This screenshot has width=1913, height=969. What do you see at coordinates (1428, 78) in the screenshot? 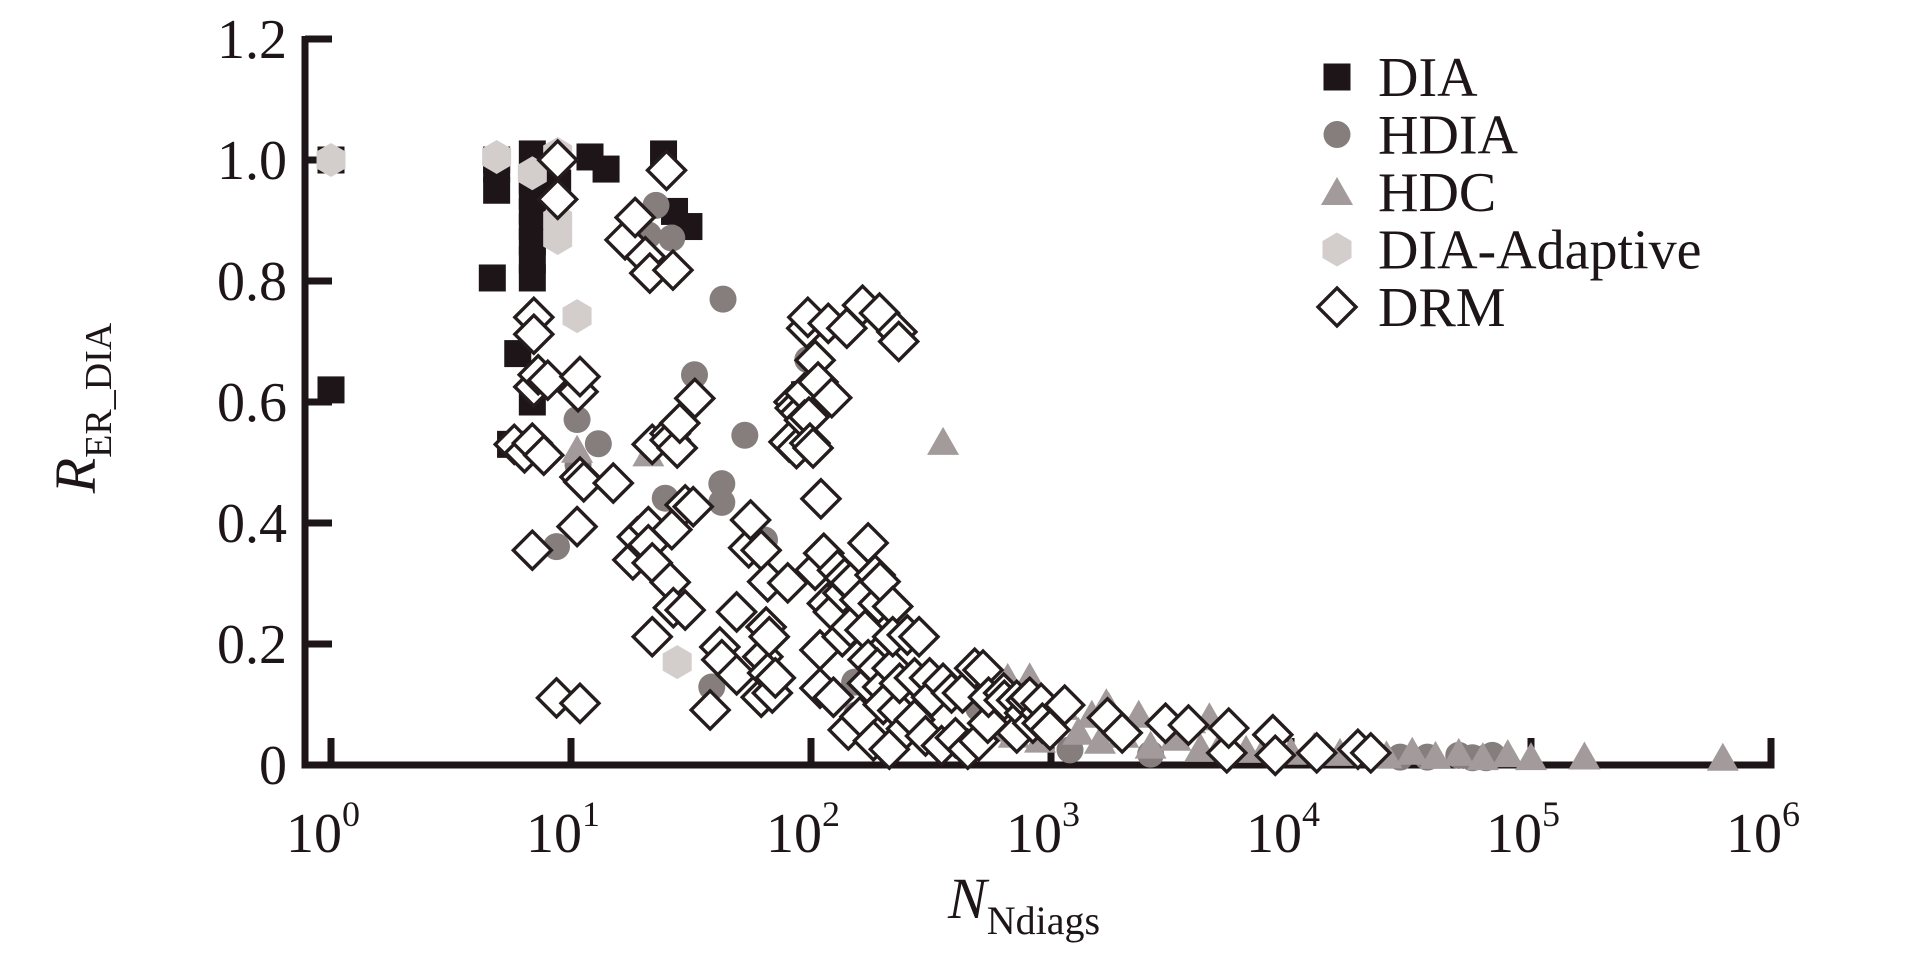
I see `legend-label-DIA: DIA` at bounding box center [1428, 78].